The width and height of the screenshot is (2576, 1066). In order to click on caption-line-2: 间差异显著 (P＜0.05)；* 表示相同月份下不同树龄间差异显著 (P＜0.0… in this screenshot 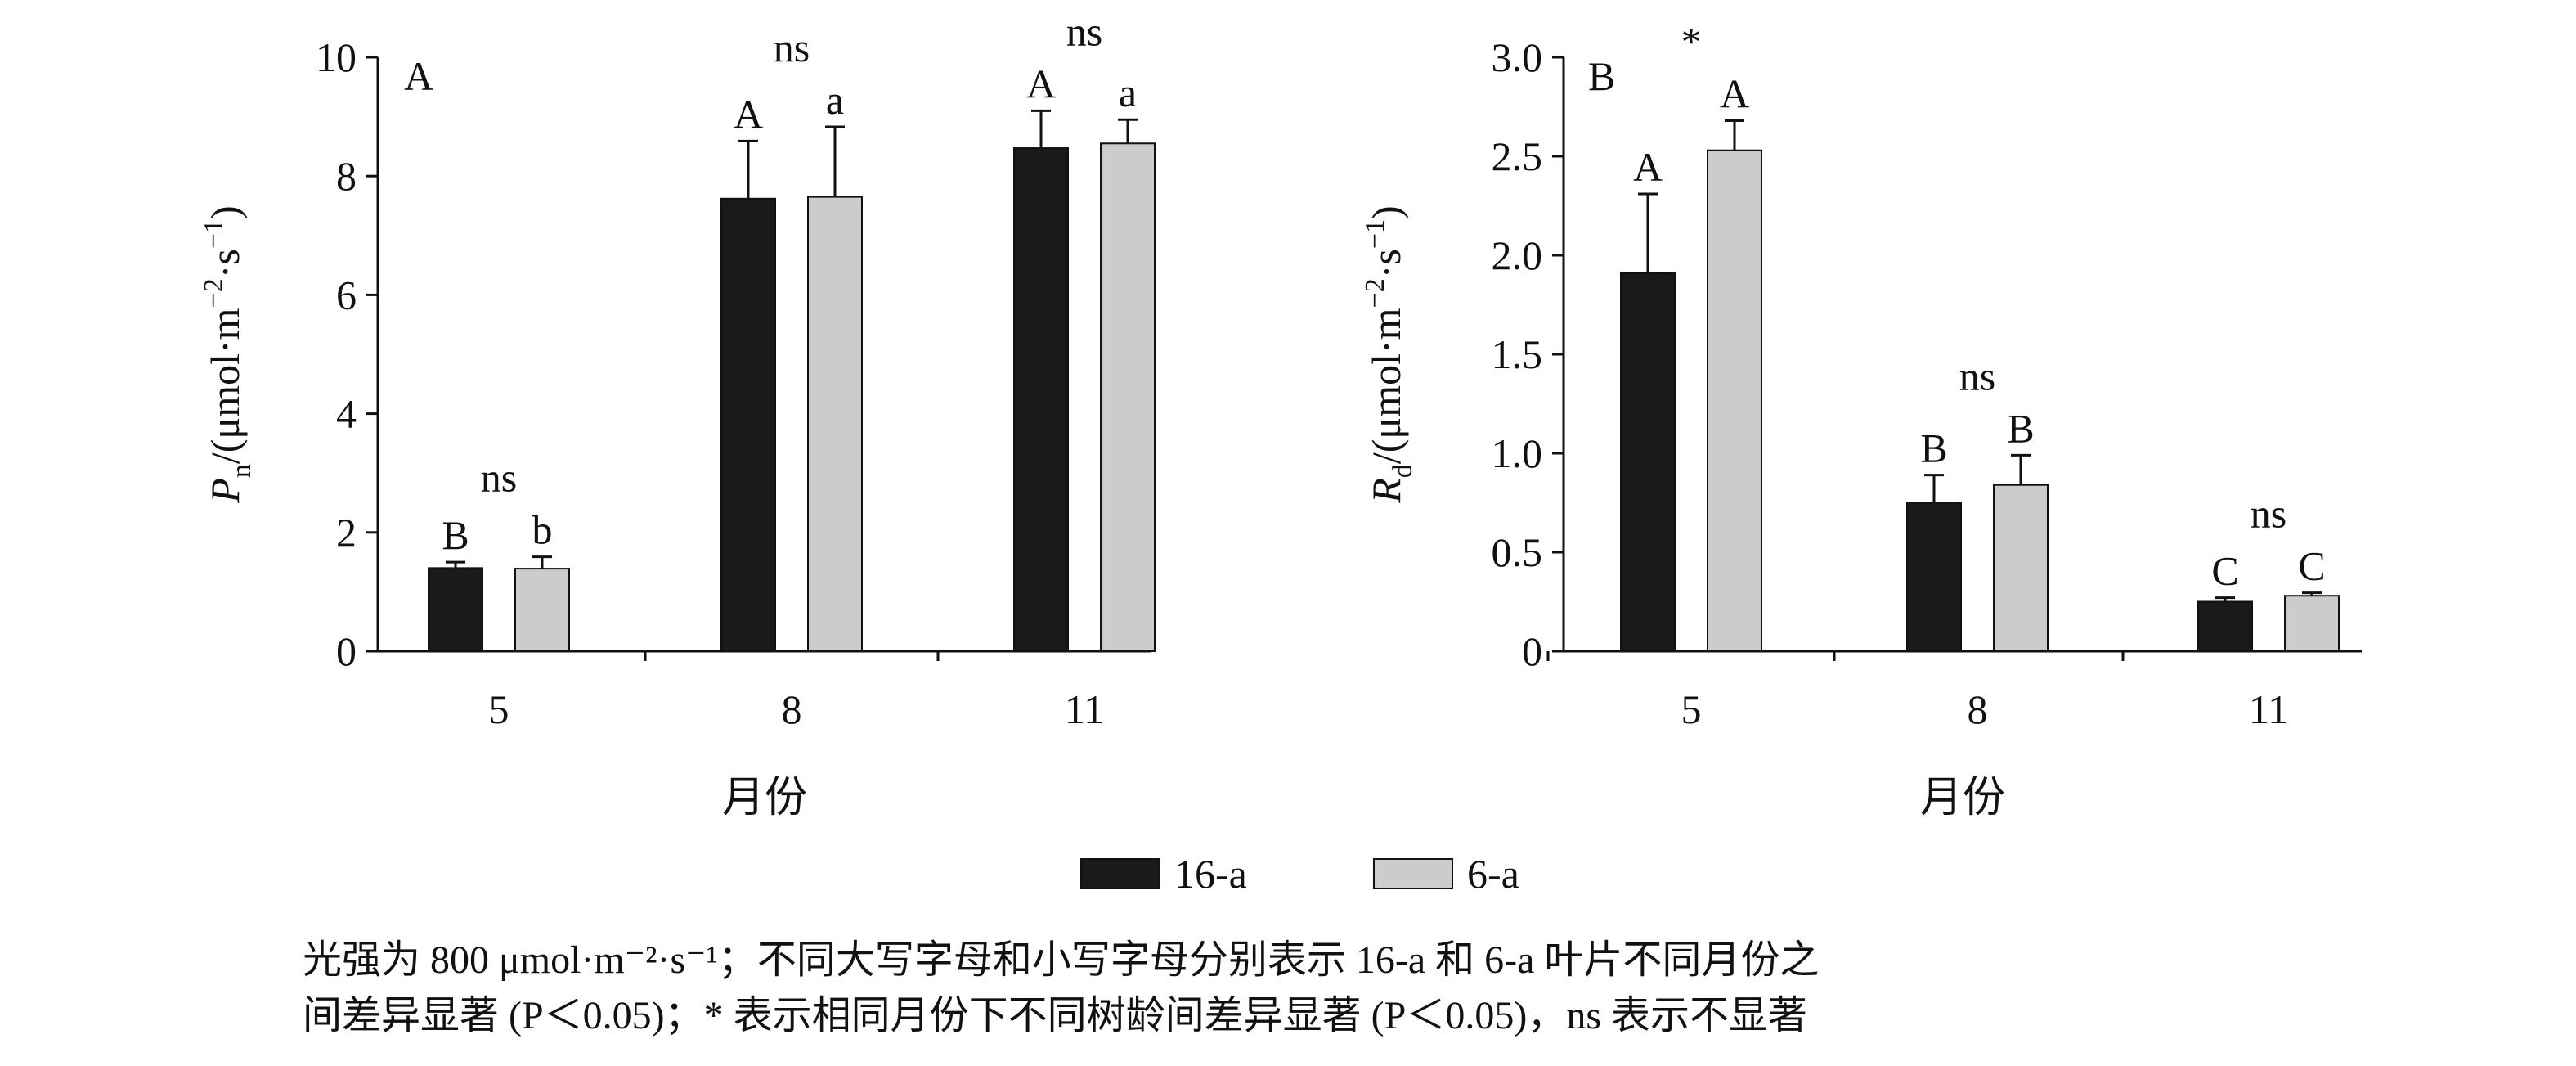, I will do `click(1055, 1015)`.